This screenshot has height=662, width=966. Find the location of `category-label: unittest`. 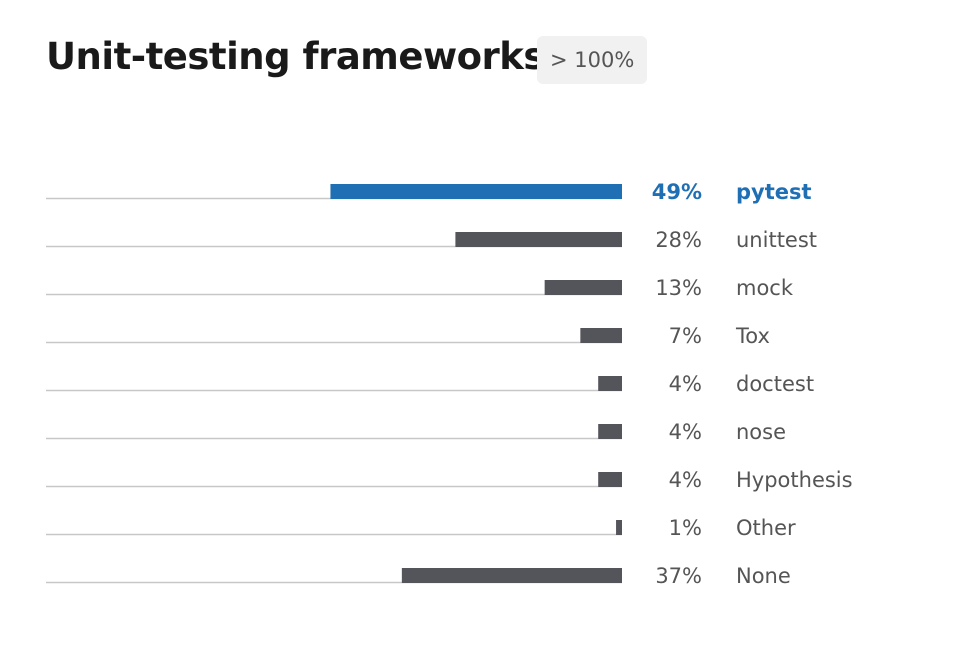

category-label: unittest is located at coordinates (776, 240).